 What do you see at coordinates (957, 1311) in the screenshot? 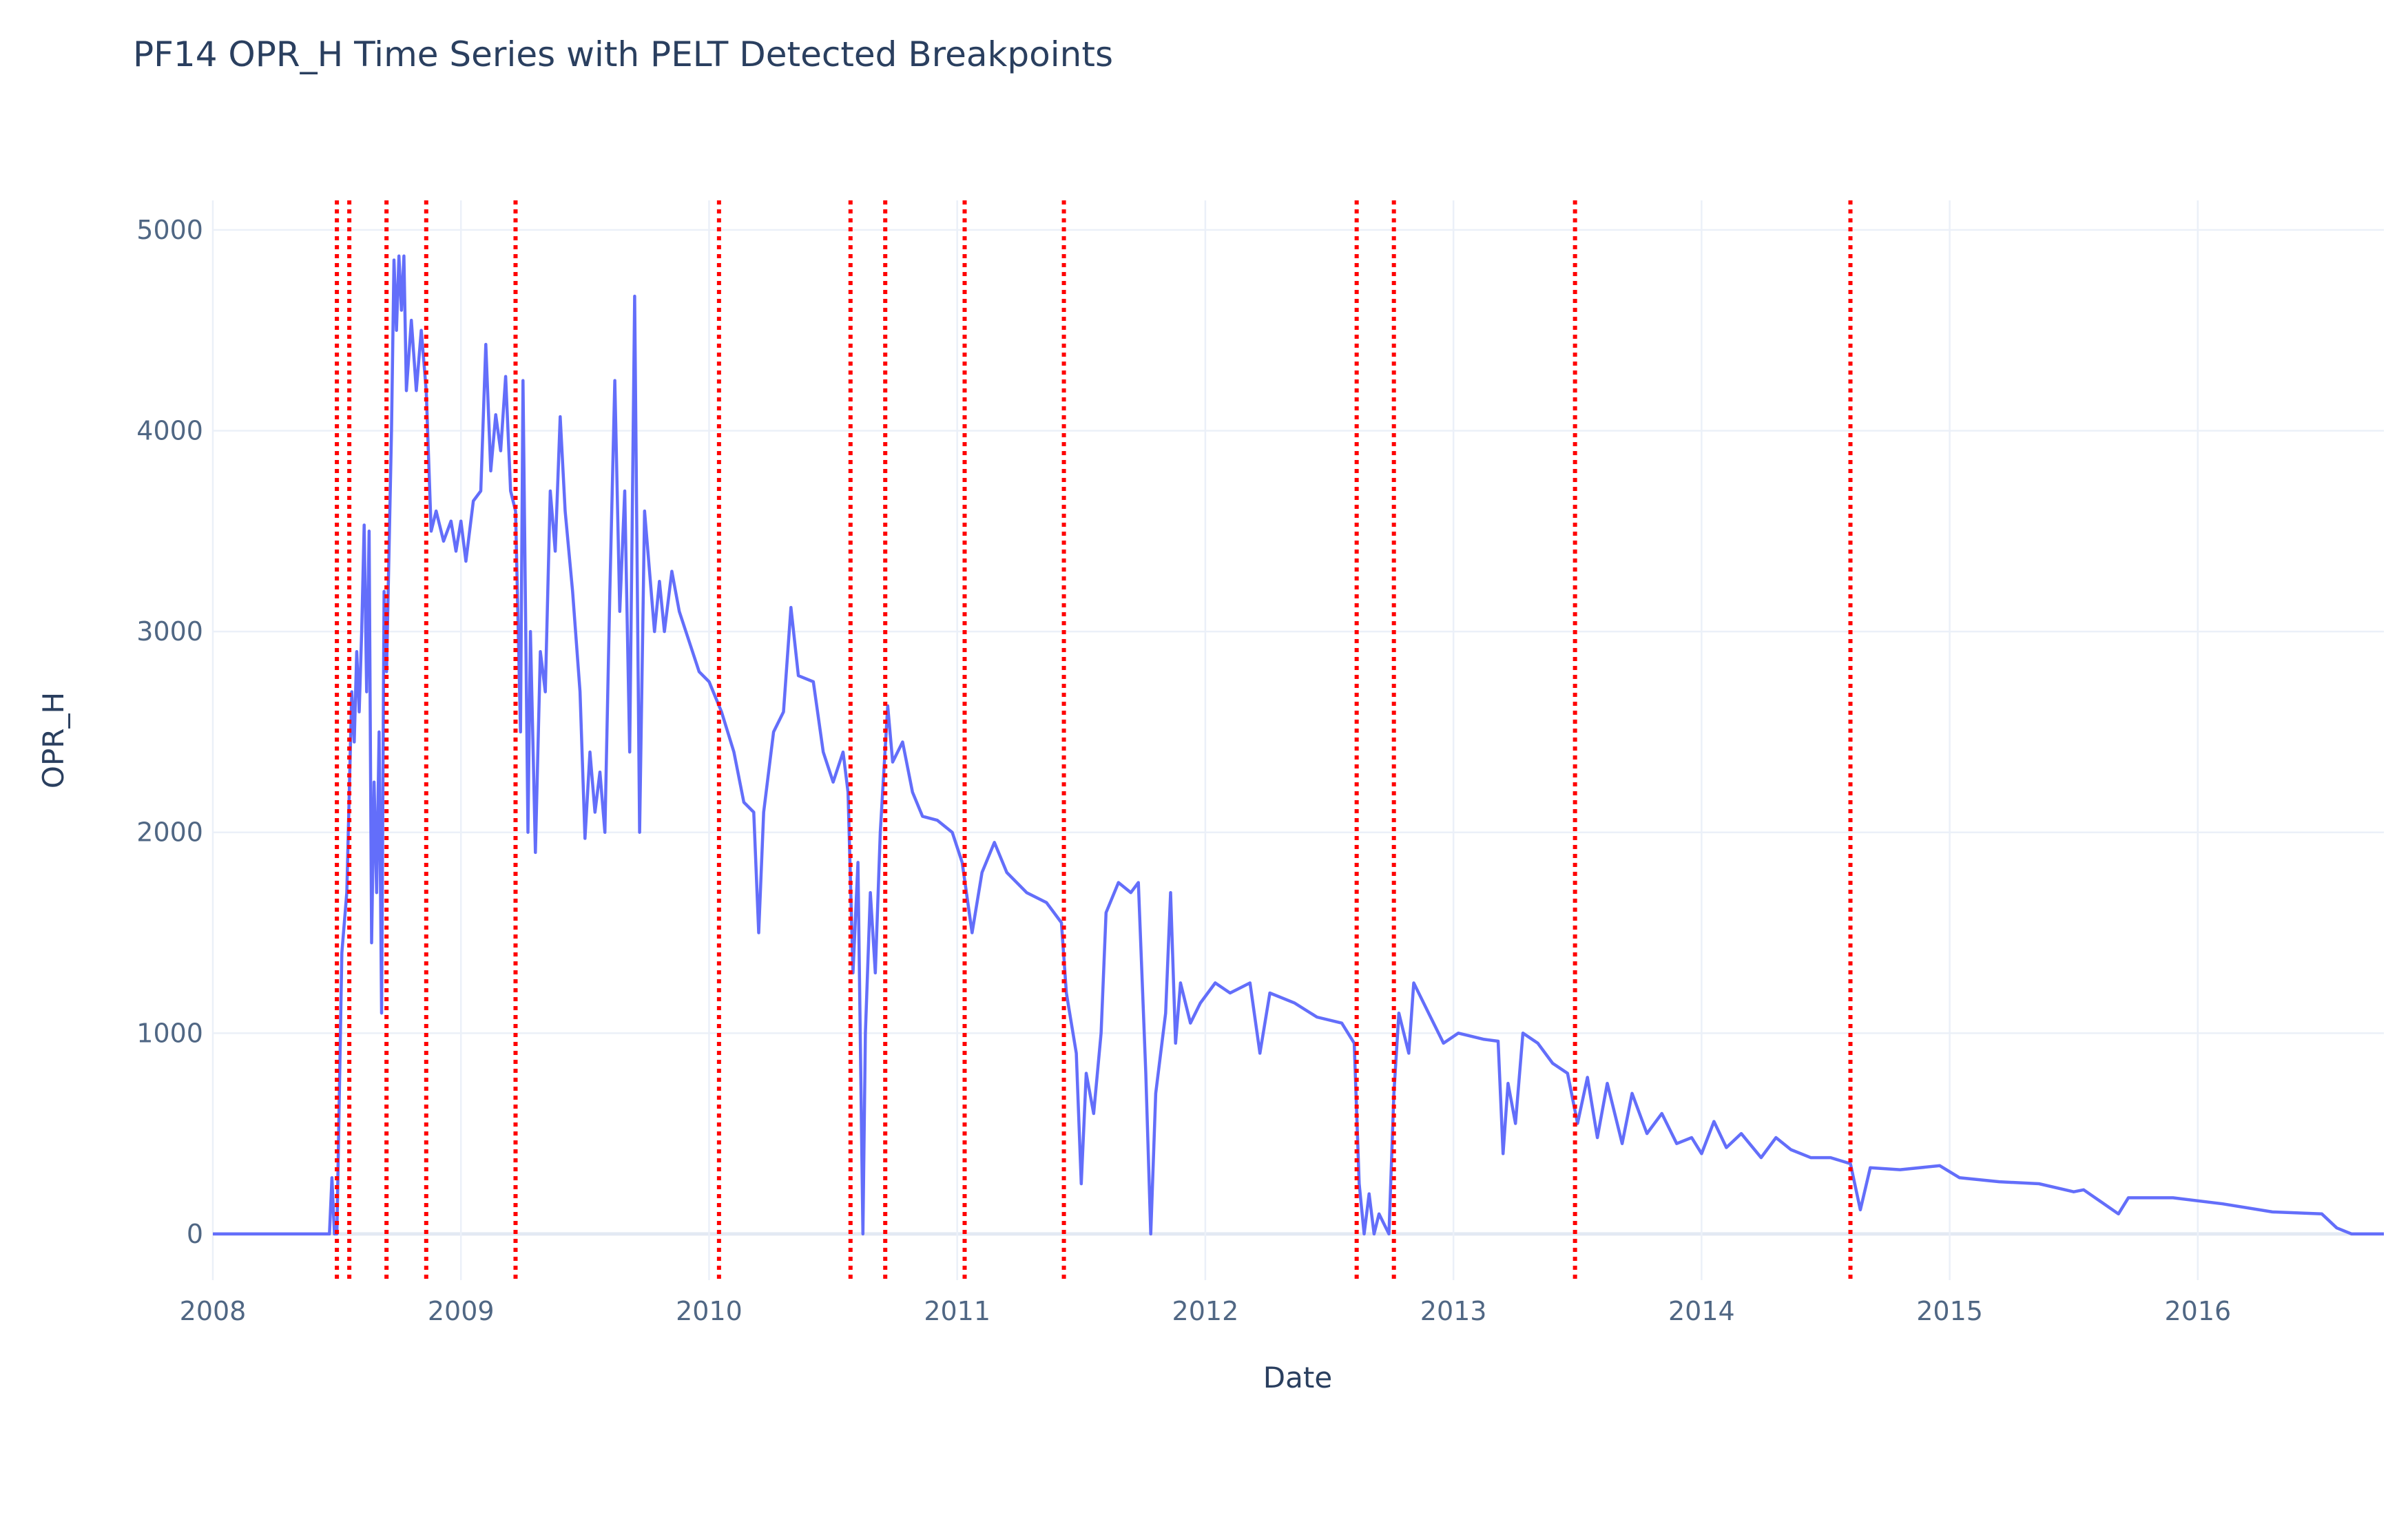
I see `x-tick-label: 2011` at bounding box center [957, 1311].